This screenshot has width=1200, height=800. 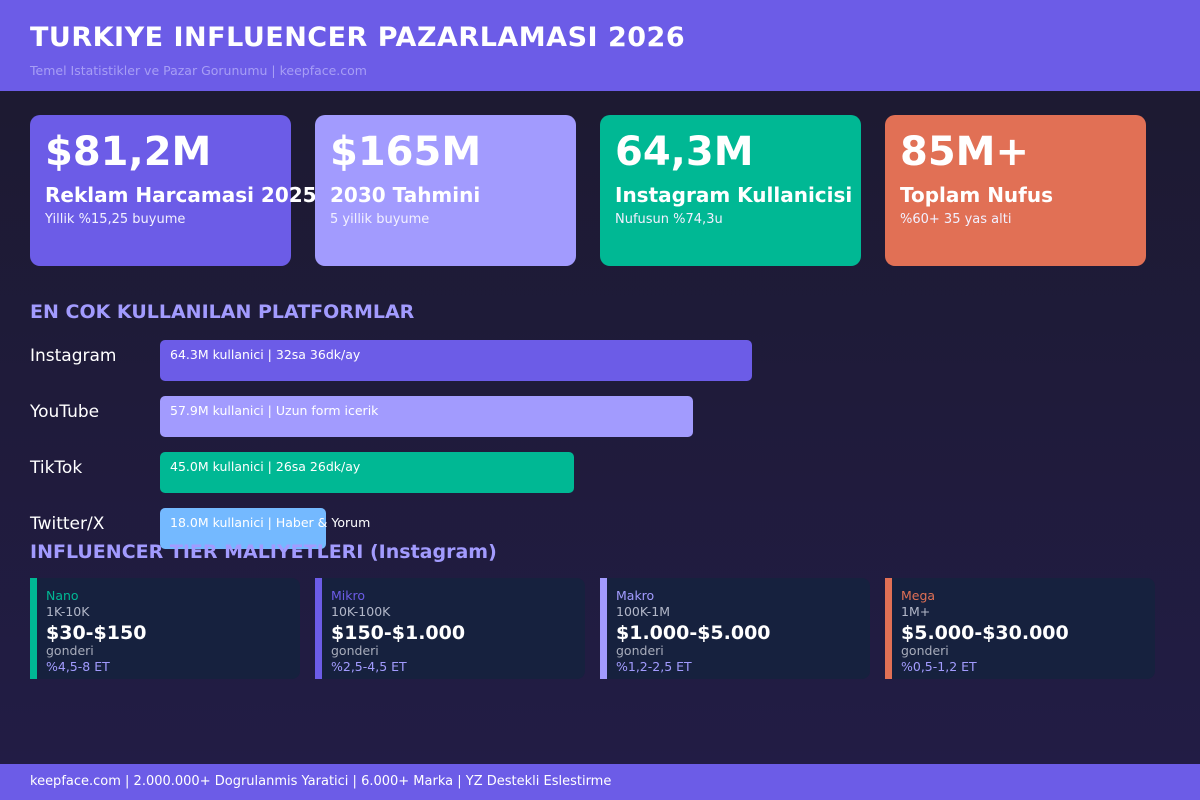 What do you see at coordinates (734, 195) in the screenshot?
I see `stat-label: Instagram Kullanicisi` at bounding box center [734, 195].